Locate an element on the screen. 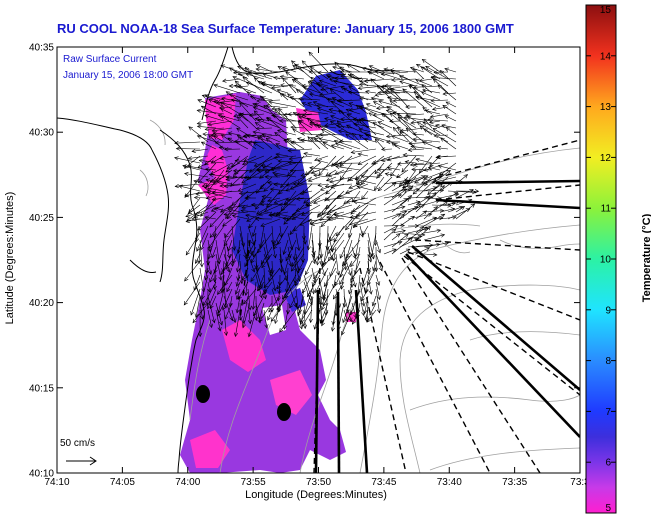 Image resolution: width=651 pixels, height=519 pixels. x-tick-label: 73:40 is located at coordinates (449, 482).